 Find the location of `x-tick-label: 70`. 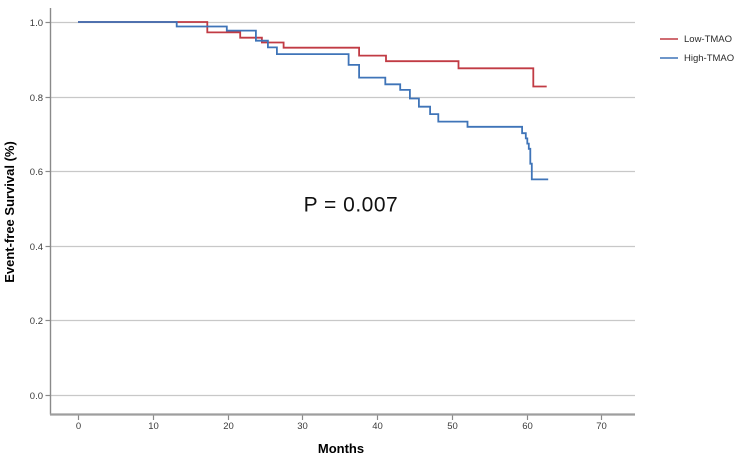

x-tick-label: 70 is located at coordinates (601, 426).